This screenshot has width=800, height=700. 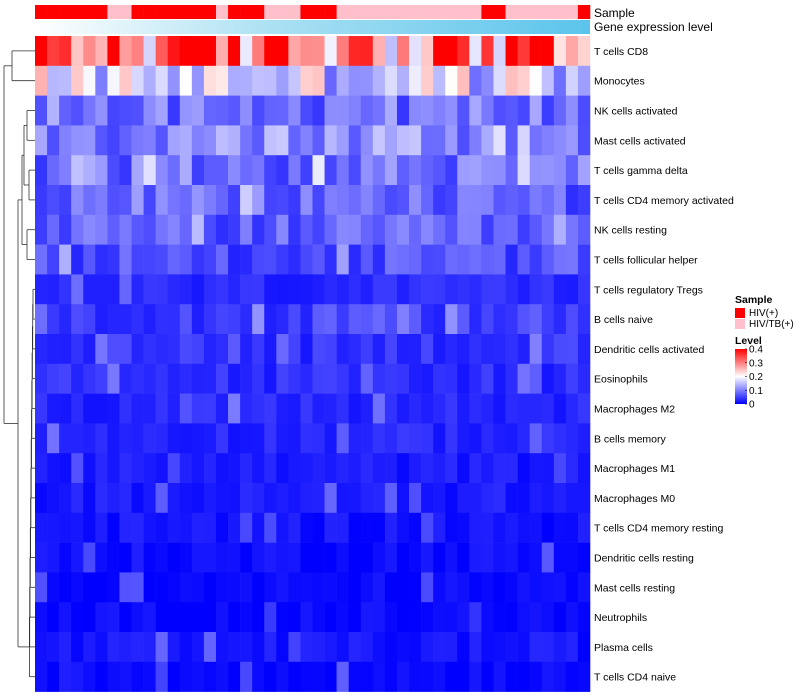 What do you see at coordinates (748, 341) in the screenshot?
I see `legend-level-title: Level` at bounding box center [748, 341].